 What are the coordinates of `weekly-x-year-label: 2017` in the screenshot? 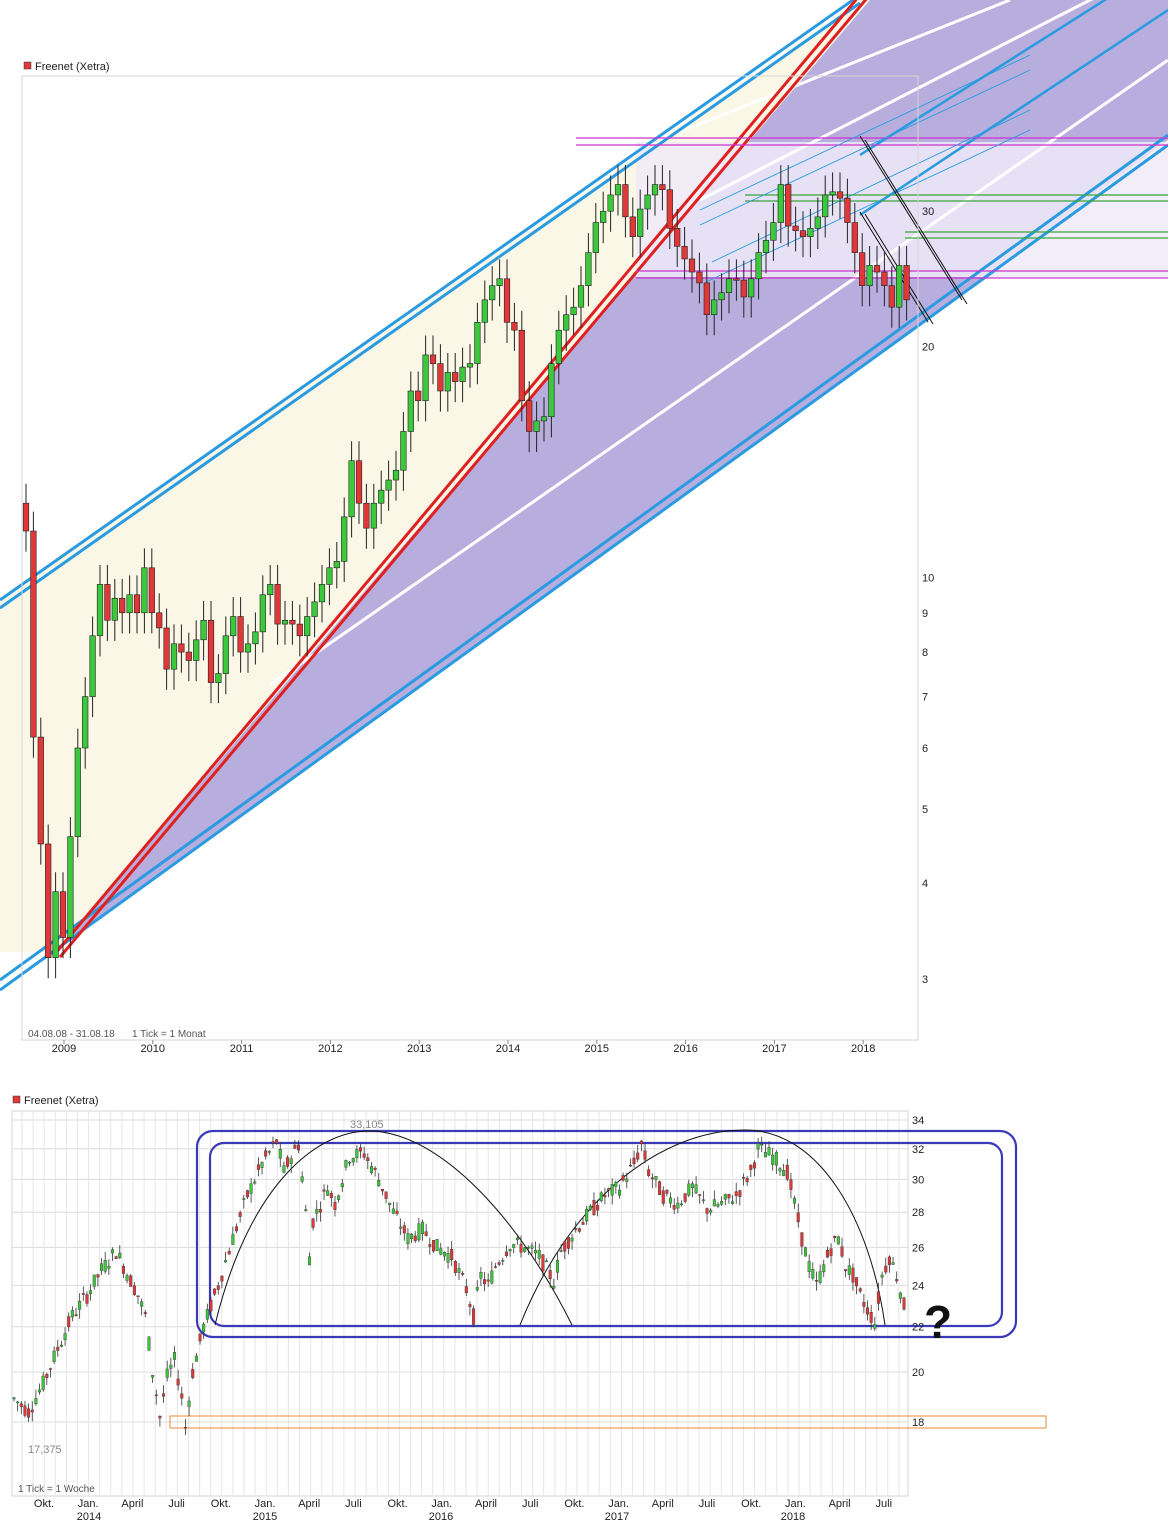 It's located at (617, 1517).